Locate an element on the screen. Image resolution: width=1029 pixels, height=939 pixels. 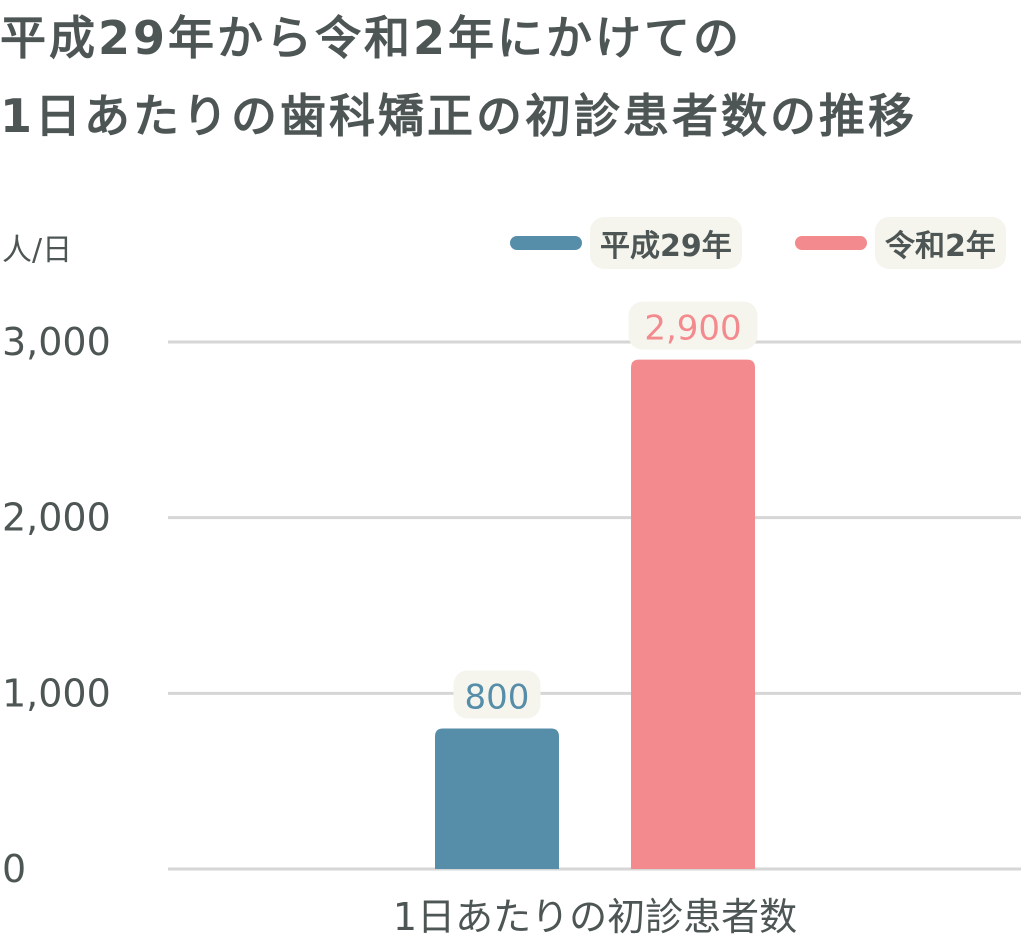
bar-value-label-0: 800 is located at coordinates (497, 697).